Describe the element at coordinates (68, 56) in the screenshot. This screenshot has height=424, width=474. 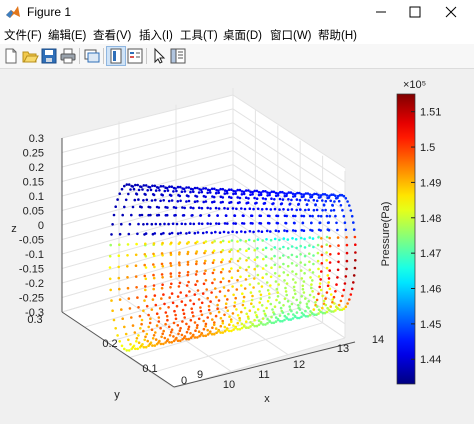
I see `print-icon` at that location.